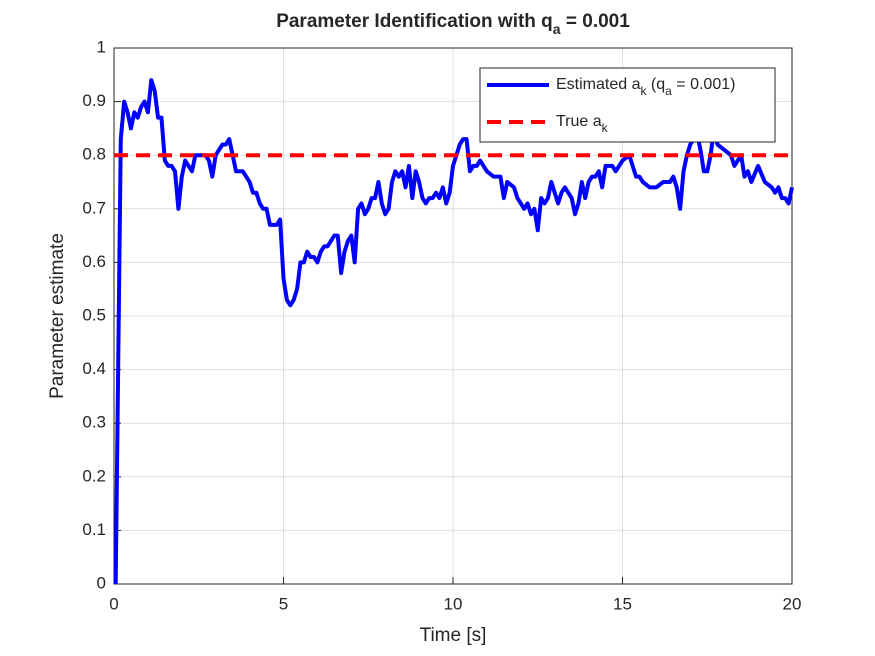 The image size is (875, 656). Describe the element at coordinates (622, 603) in the screenshot. I see `x-tick-label: 15` at that location.